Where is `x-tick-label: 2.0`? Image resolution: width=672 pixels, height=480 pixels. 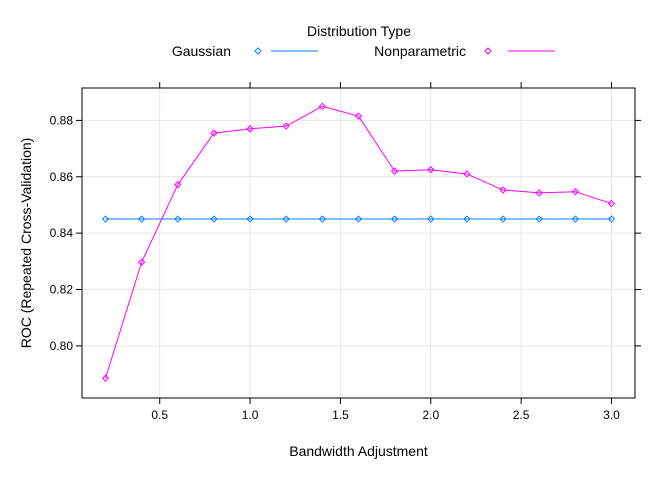 x-tick-label: 2.0 is located at coordinates (430, 415).